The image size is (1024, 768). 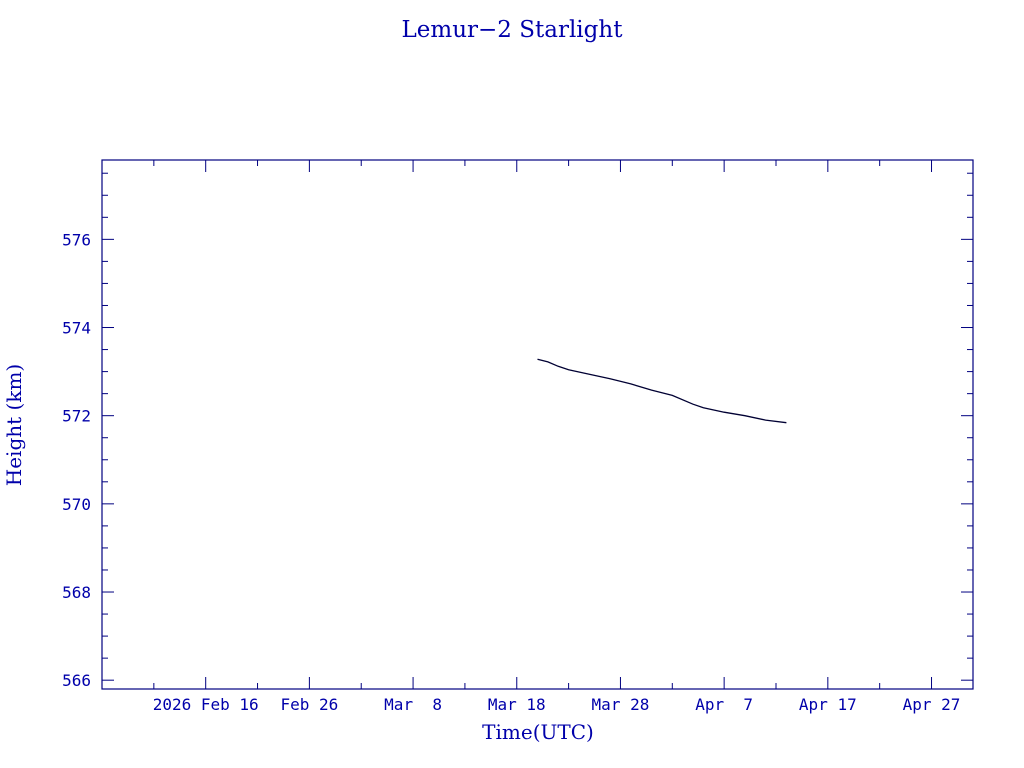 I want to click on x-tick-label: Feb 26, so click(x=309, y=704).